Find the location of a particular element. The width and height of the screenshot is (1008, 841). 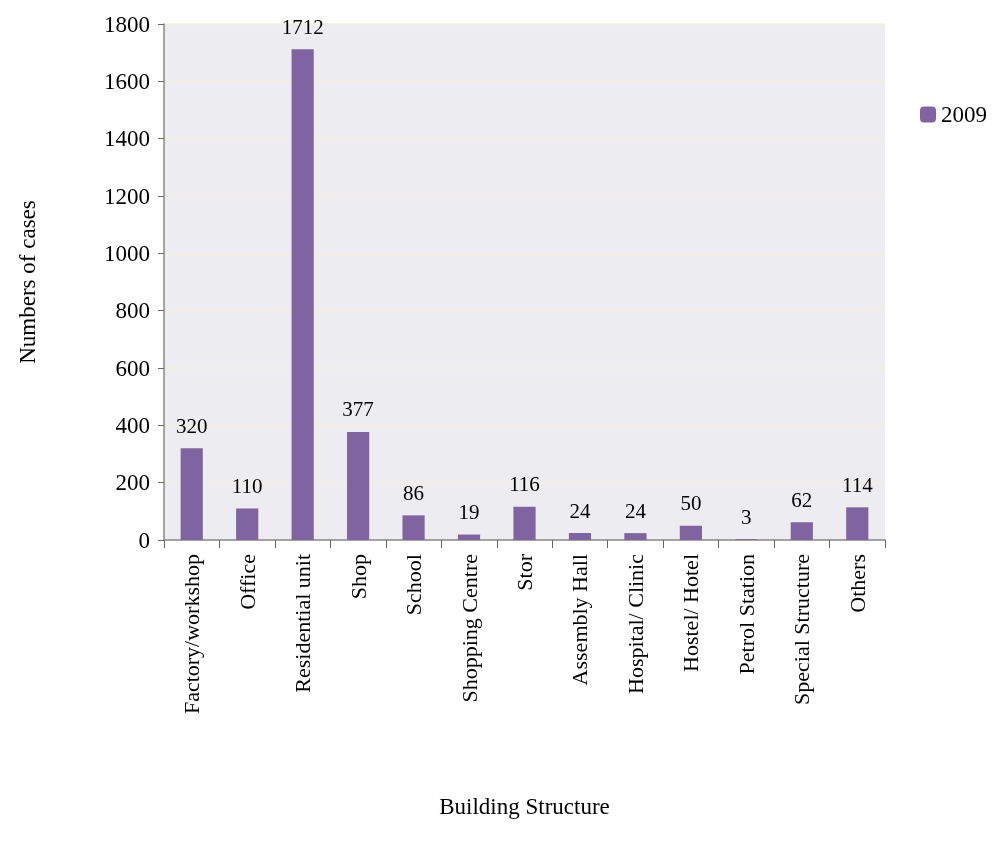

data-label: 320 is located at coordinates (191, 425).